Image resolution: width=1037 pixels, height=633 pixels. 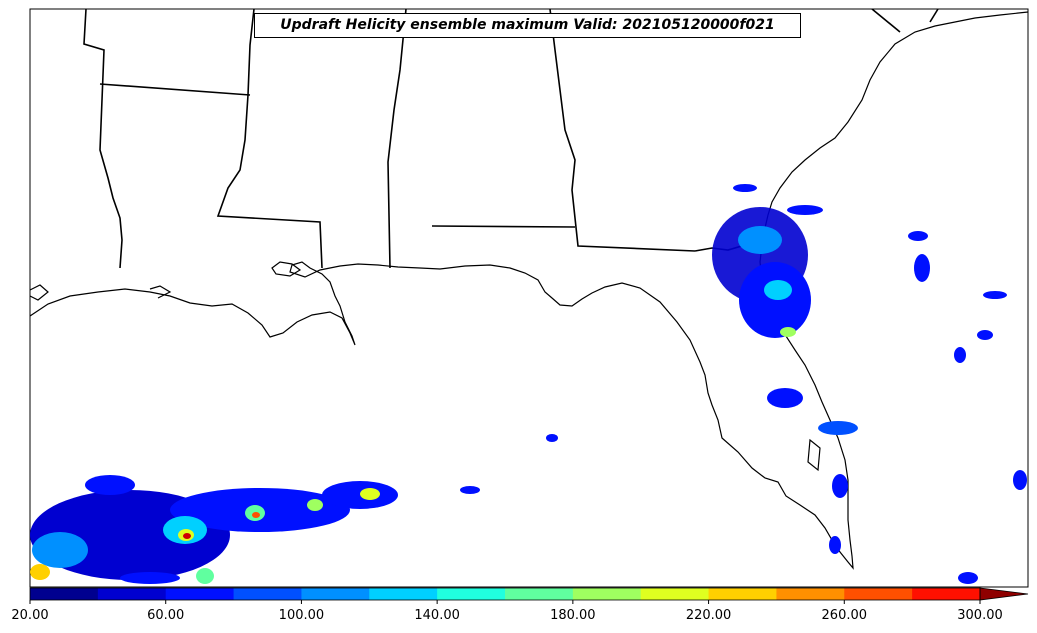 What do you see at coordinates (166, 615) in the screenshot?
I see `colorbar-tick-label: 60.00` at bounding box center [166, 615].